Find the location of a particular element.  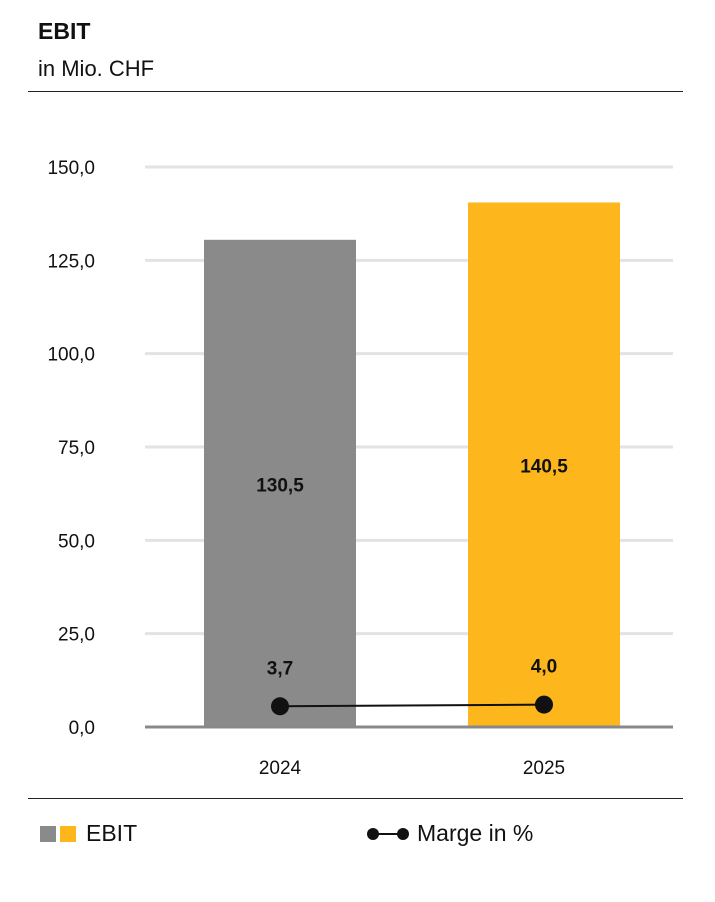

line-marker-icon is located at coordinates (388, 833).